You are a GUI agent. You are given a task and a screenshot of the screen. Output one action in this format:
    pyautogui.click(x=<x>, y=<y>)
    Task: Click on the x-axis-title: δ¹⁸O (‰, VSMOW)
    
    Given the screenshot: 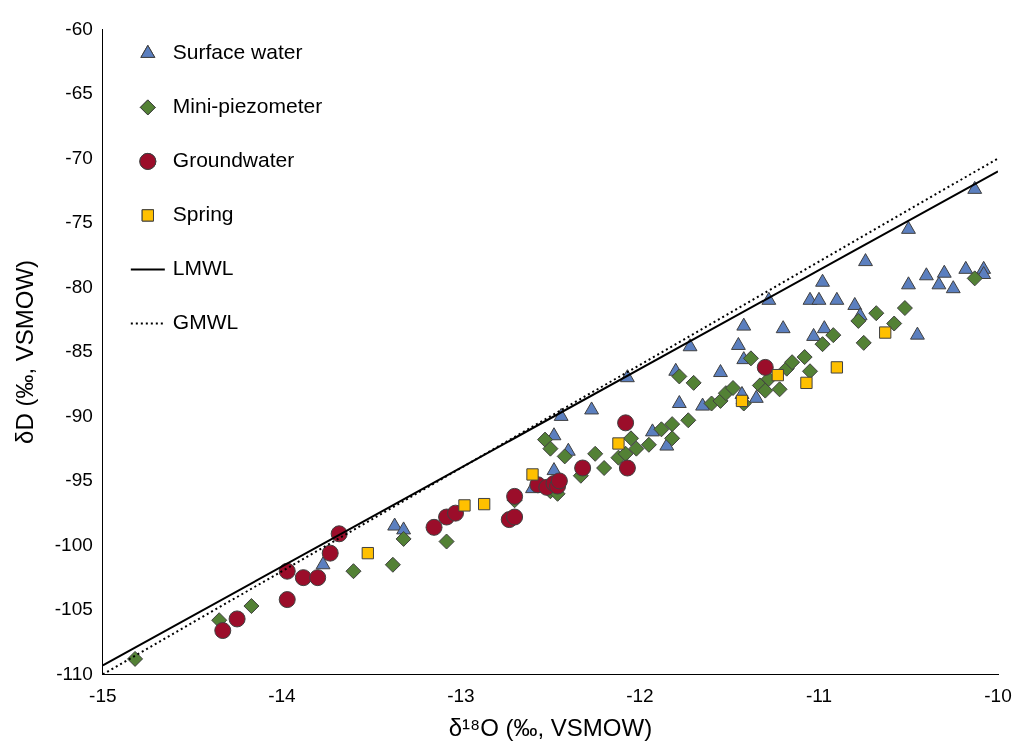 What is the action you would take?
    pyautogui.click(x=550, y=728)
    